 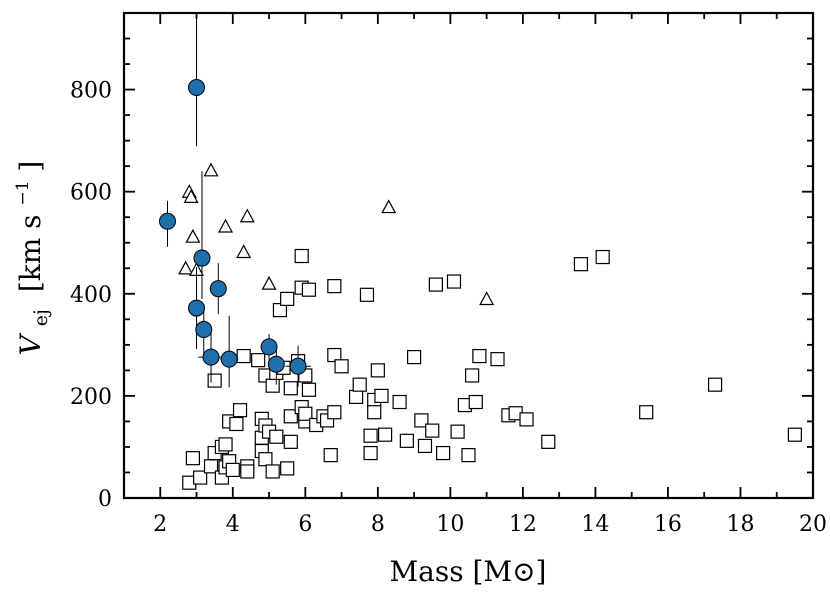 What do you see at coordinates (595, 524) in the screenshot?
I see `x-tick-label: 14` at bounding box center [595, 524].